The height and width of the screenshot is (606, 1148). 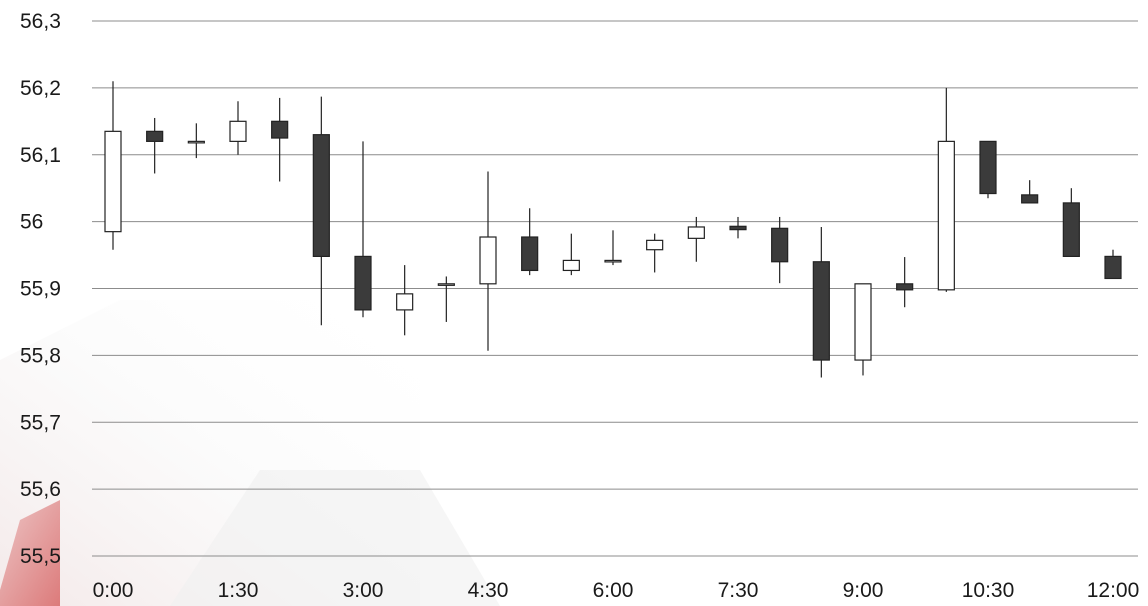 I want to click on y-tick-label: 55,9, so click(x=40, y=289).